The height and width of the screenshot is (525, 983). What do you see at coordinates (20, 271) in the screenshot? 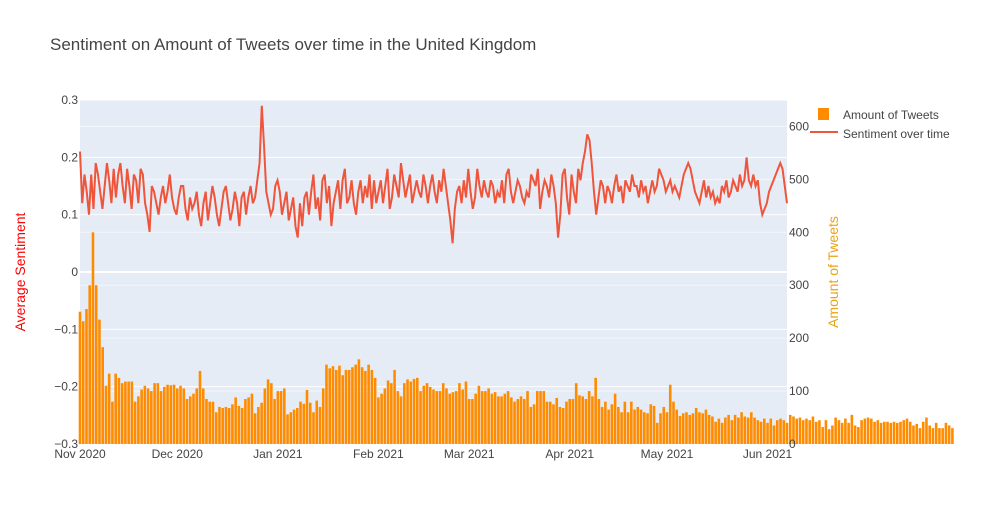
I see `left-axis-title: Average Sentiment` at bounding box center [20, 271].